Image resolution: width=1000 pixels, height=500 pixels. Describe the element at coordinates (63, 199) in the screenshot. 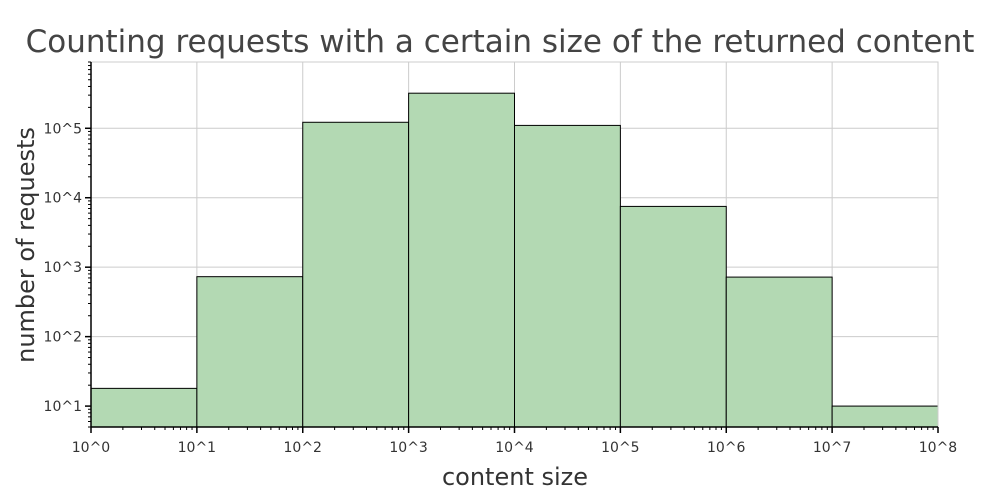

I see `y-tick-label-3: 10^4` at that location.